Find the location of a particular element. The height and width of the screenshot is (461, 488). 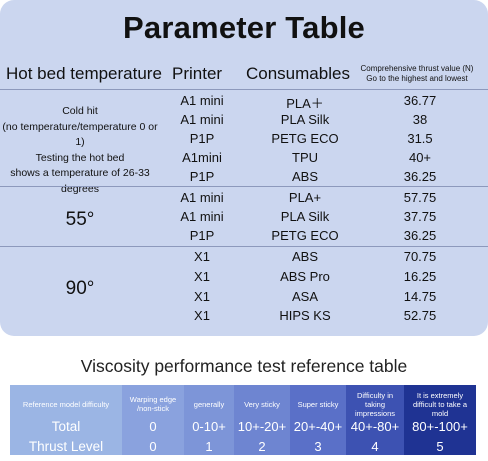

temp-line: Testing the hot bed is located at coordinates (80, 157).